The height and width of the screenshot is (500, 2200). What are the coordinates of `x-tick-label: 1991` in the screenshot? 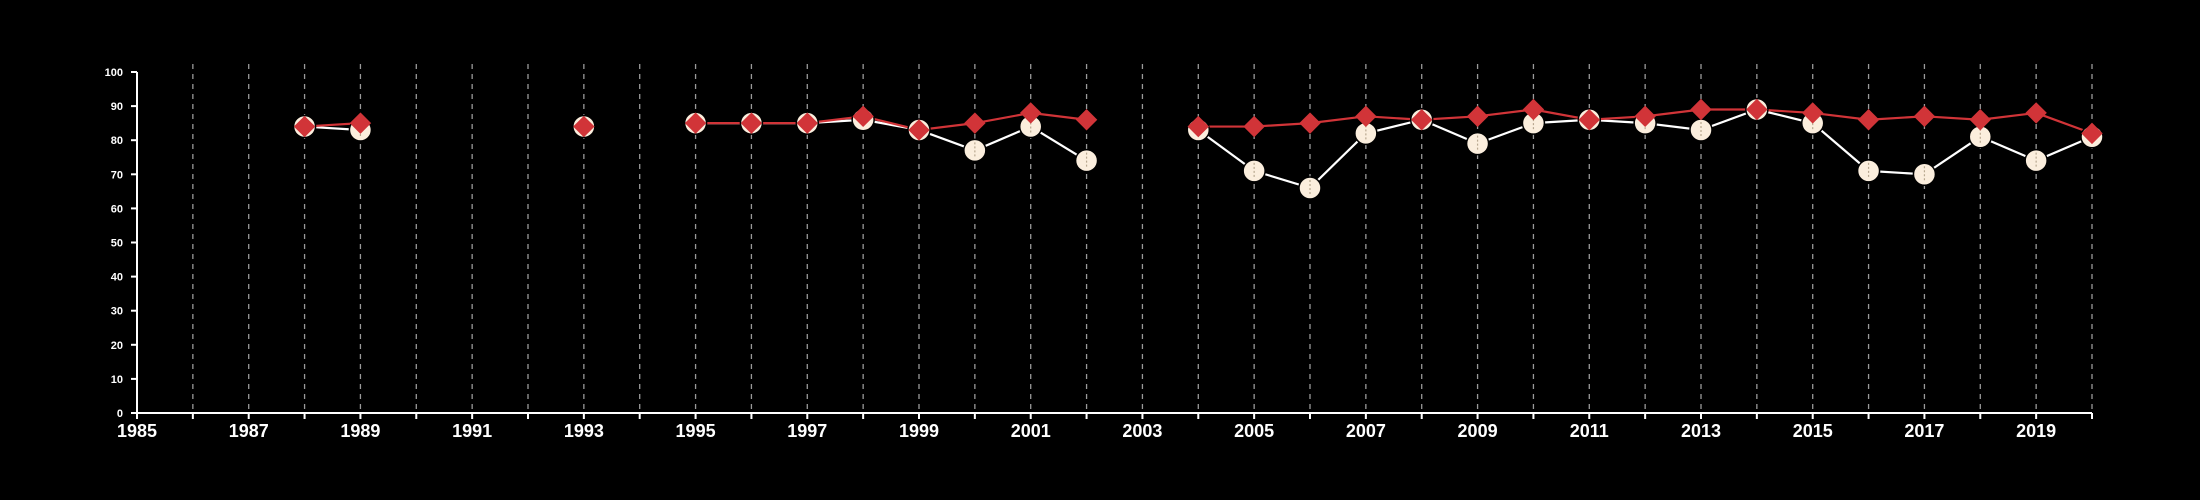 It's located at (472, 431).